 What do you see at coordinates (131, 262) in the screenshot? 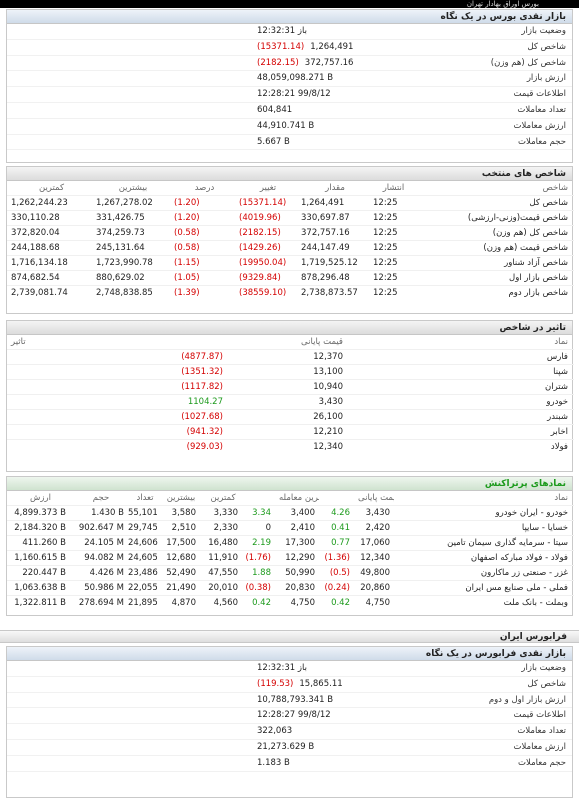
I see `table-cell: 1,723,990.78` at bounding box center [131, 262].